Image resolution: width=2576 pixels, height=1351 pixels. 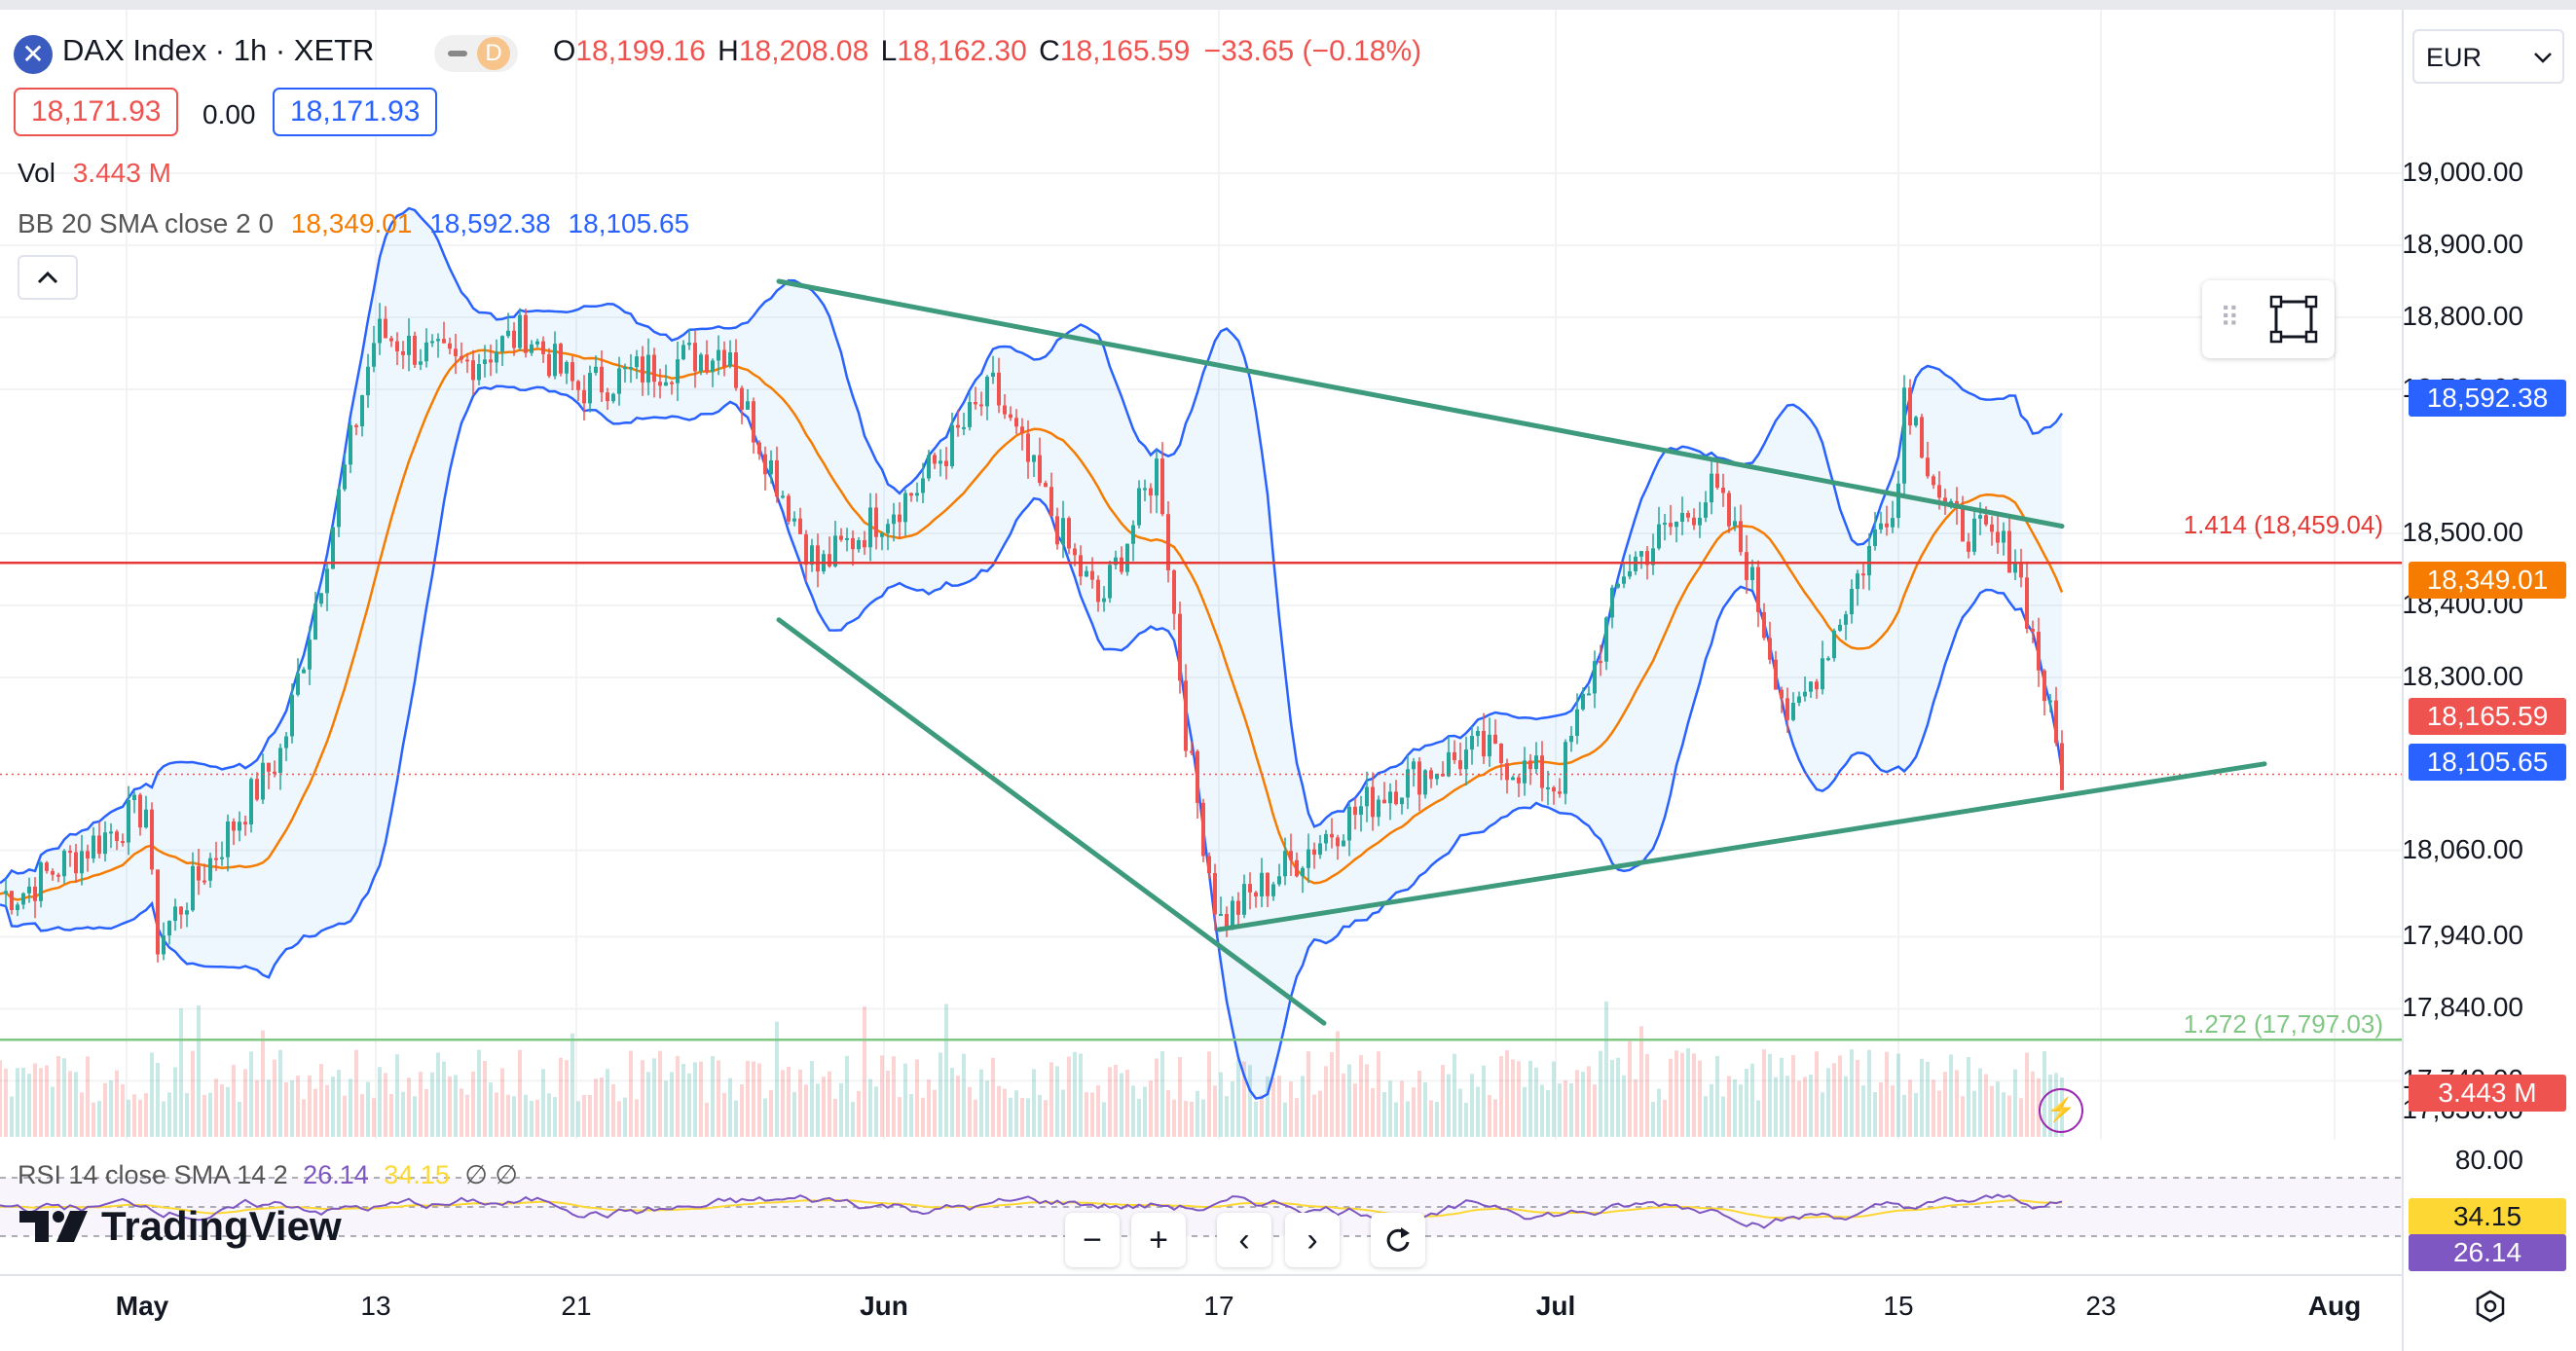 What do you see at coordinates (33, 54) in the screenshot?
I see `symbol-logo-icon: ✕` at bounding box center [33, 54].